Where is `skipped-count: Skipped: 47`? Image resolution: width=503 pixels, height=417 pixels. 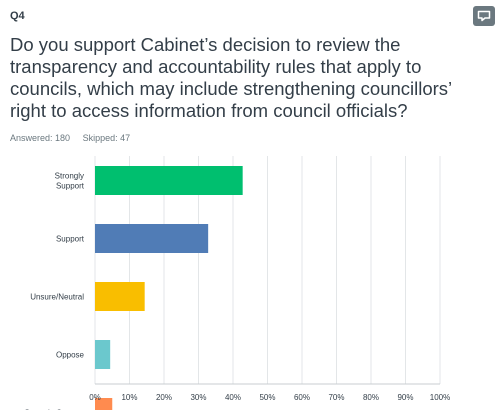 skipped-count: Skipped: 47 is located at coordinates (106, 138).